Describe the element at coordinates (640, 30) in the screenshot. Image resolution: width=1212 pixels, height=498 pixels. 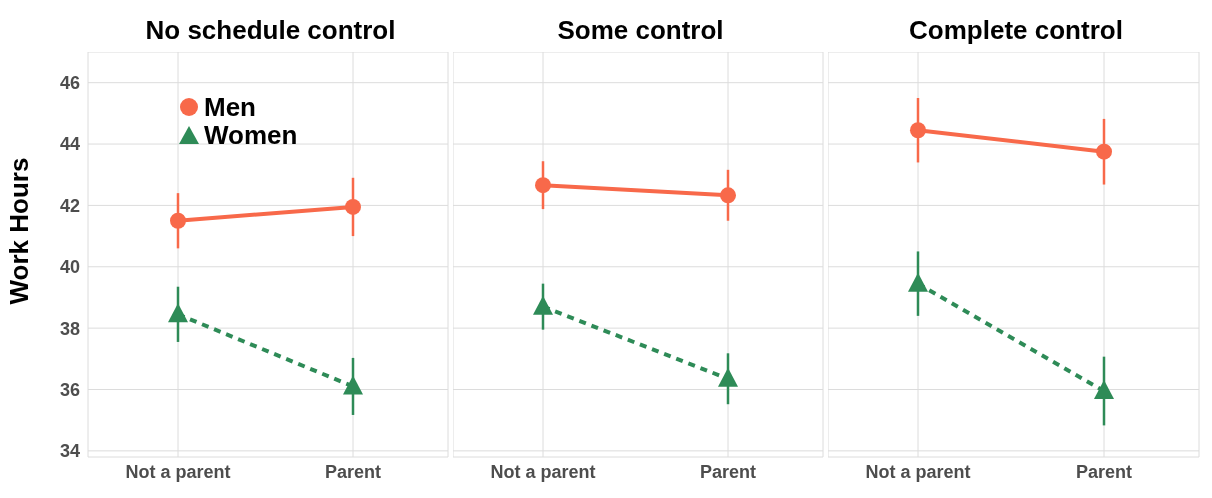
I see `chart-title: Some control` at that location.